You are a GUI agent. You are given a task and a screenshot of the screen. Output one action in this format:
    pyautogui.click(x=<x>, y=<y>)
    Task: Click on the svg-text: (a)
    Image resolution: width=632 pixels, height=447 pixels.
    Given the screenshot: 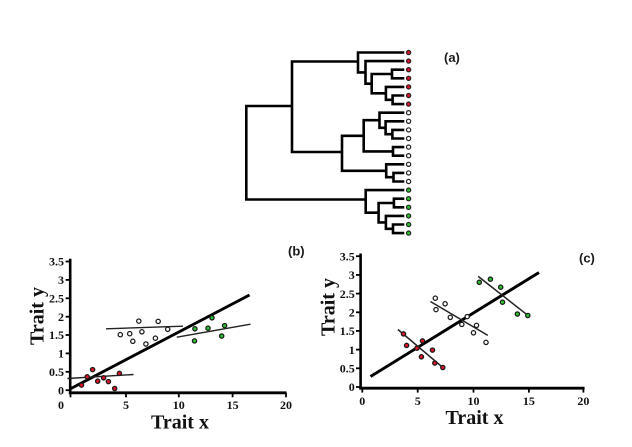 What is the action you would take?
    pyautogui.click(x=452, y=57)
    